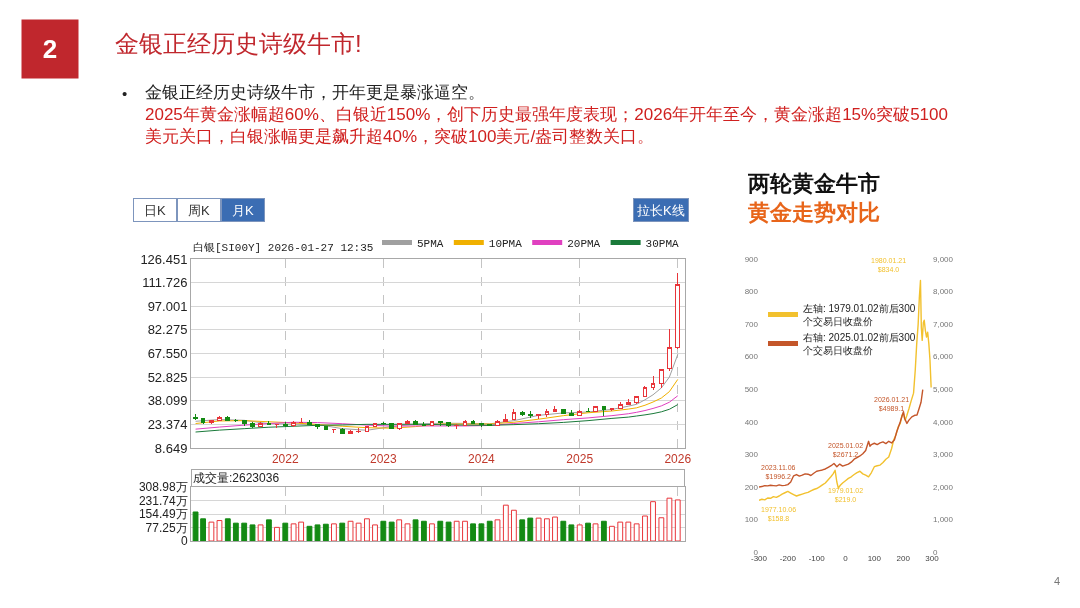  I want to click on y-tick-label: 900, so click(751, 259).